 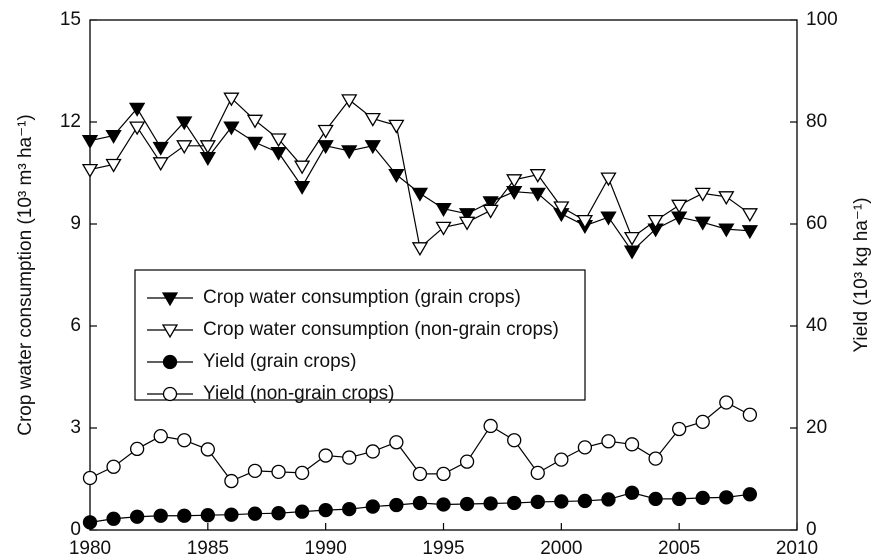 I want to click on y2-tick-label: 80, so click(x=816, y=121).